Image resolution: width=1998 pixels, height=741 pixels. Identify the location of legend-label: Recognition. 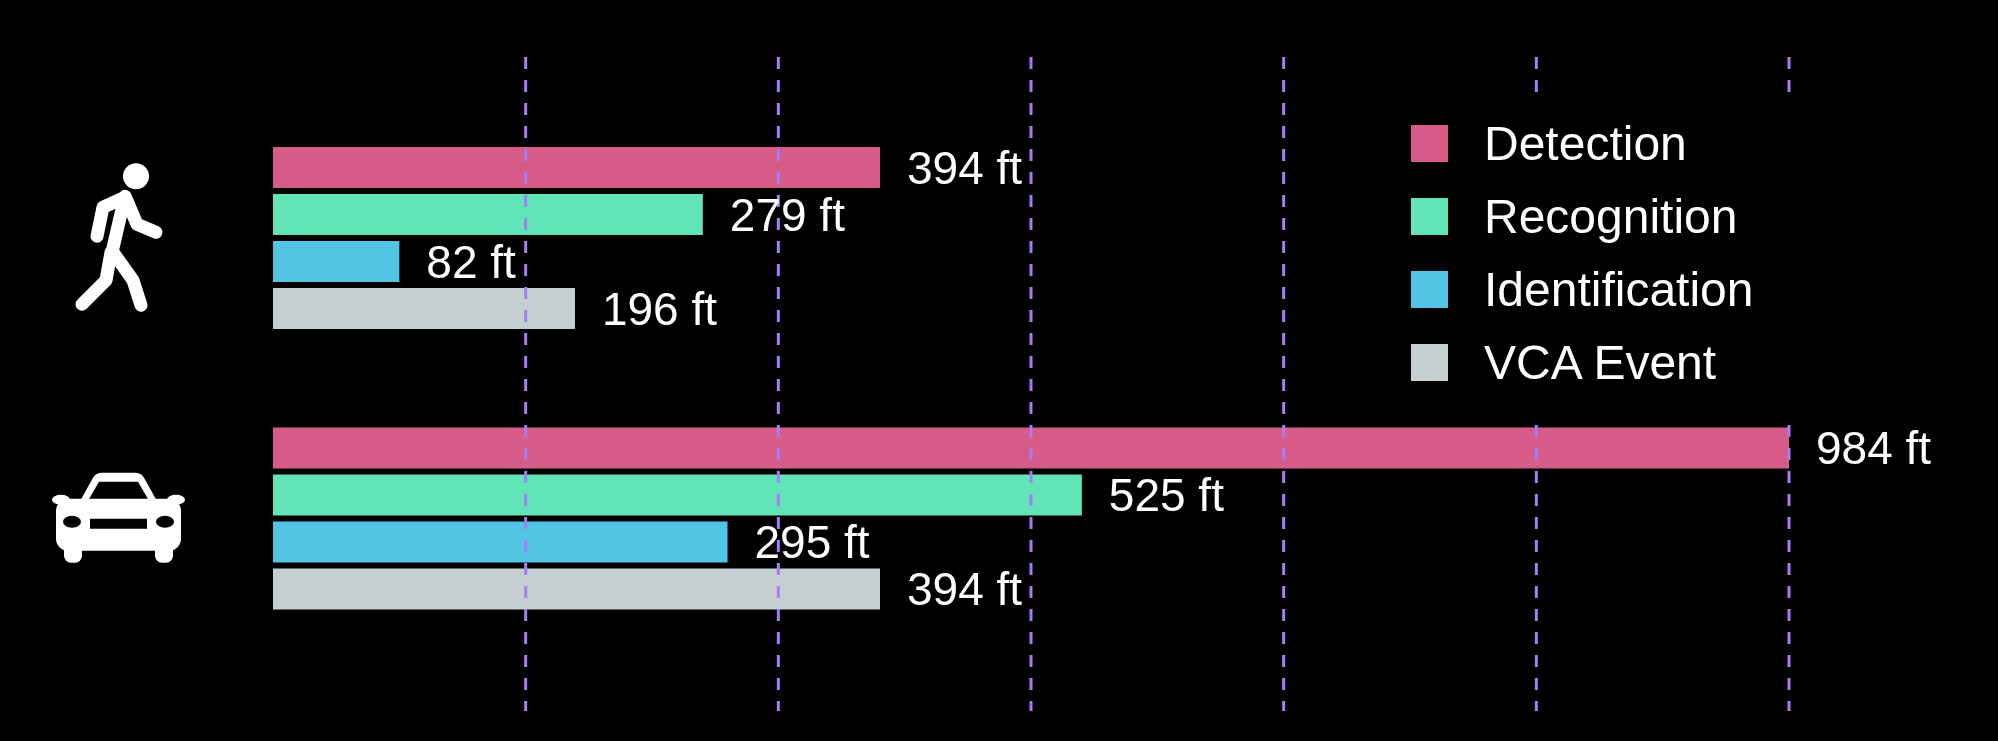
(1611, 216).